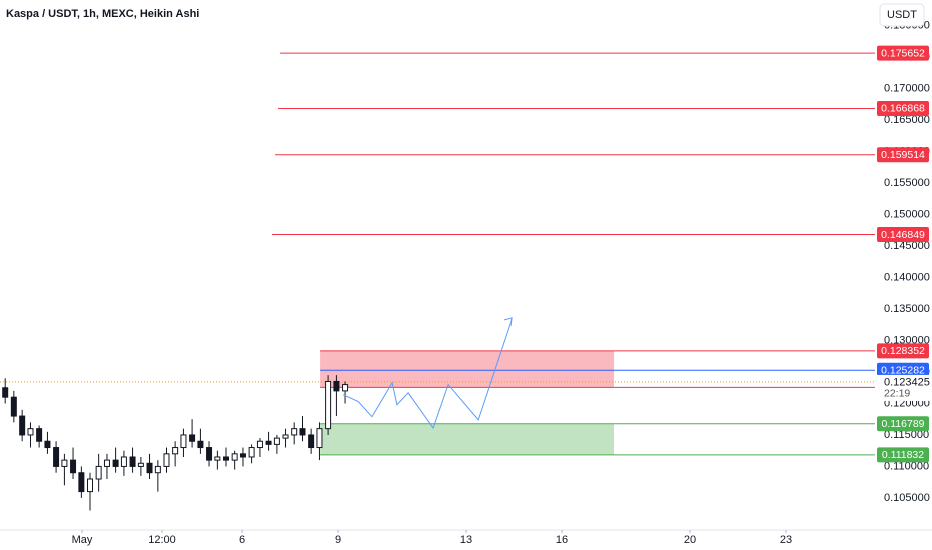  What do you see at coordinates (338, 540) in the screenshot?
I see `x-tick-label: 9` at bounding box center [338, 540].